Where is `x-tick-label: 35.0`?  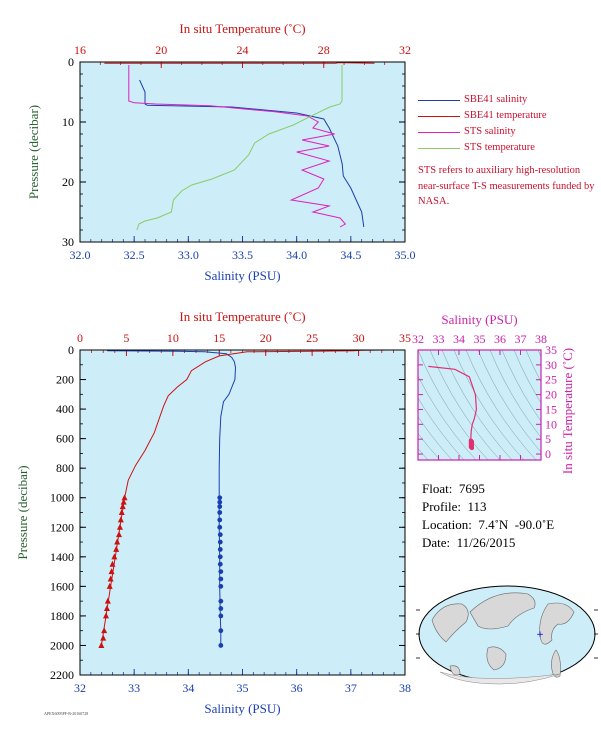
x-tick-label: 35.0 is located at coordinates (405, 255).